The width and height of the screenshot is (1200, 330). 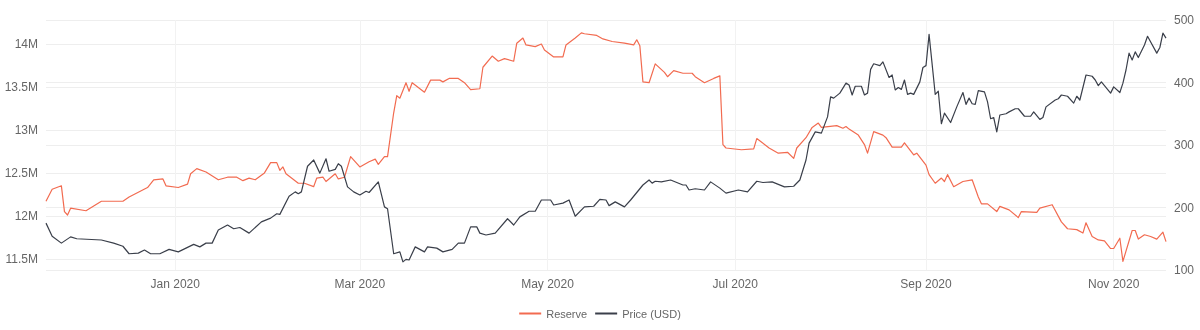 What do you see at coordinates (21, 172) in the screenshot?
I see `y-tick-label: 12.5M` at bounding box center [21, 172].